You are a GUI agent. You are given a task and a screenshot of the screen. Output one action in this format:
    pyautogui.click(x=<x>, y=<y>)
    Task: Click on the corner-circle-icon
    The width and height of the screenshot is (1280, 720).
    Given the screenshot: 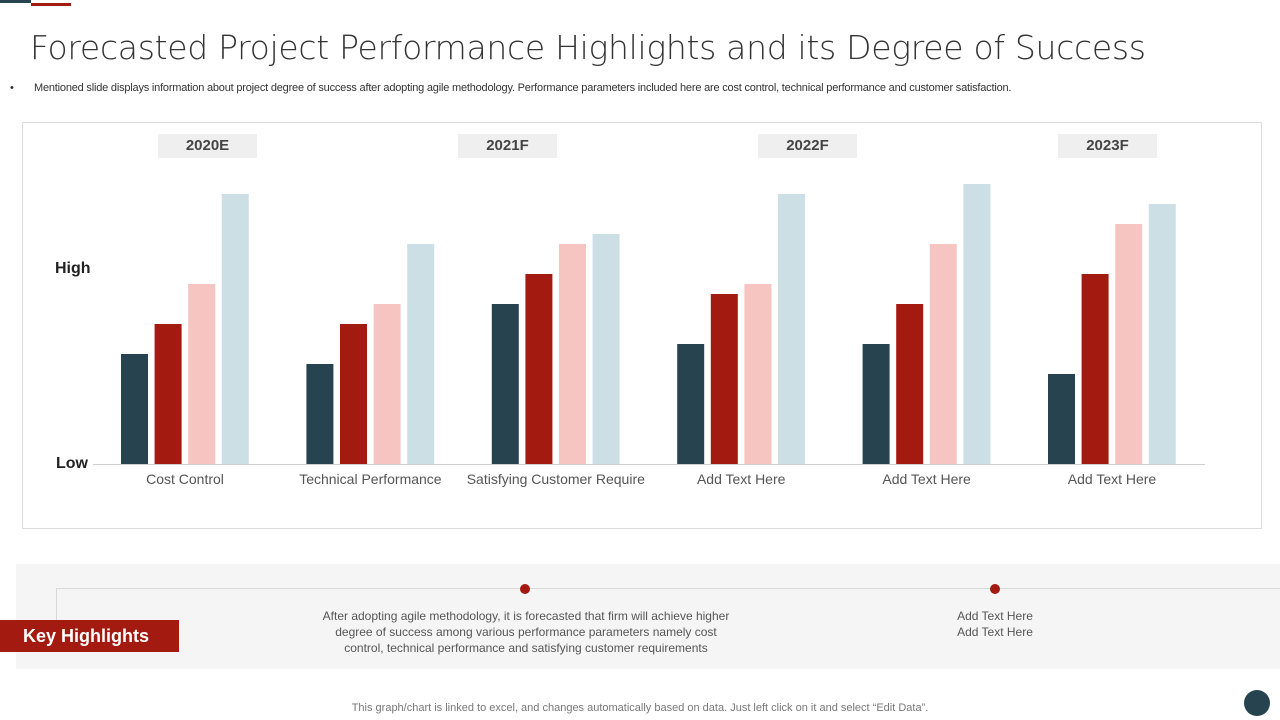 What is the action you would take?
    pyautogui.click(x=1257, y=703)
    